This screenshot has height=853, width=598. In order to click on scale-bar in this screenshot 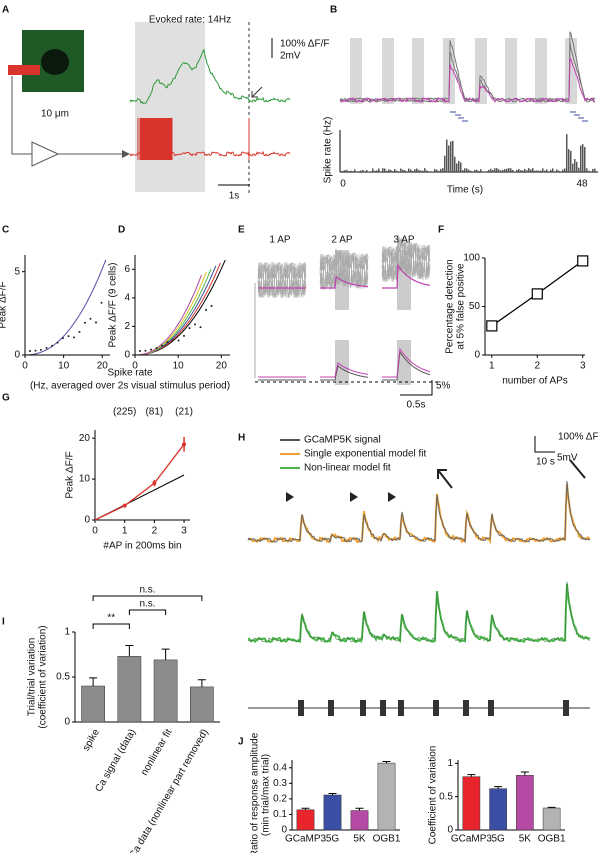, I will do `click(416, 388)`.